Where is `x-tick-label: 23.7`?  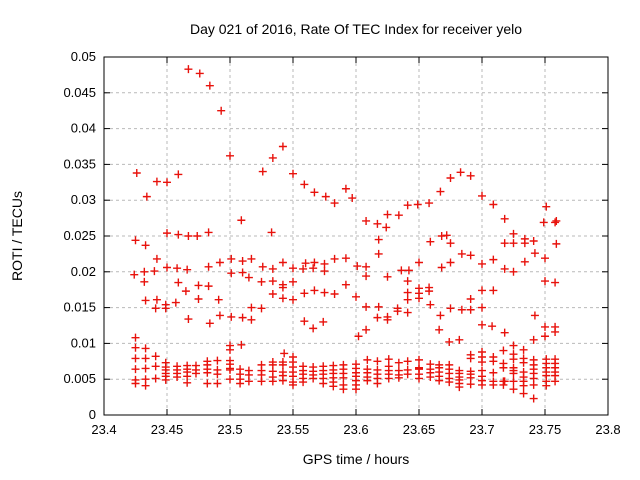
x-tick-label: 23.7 is located at coordinates (481, 429).